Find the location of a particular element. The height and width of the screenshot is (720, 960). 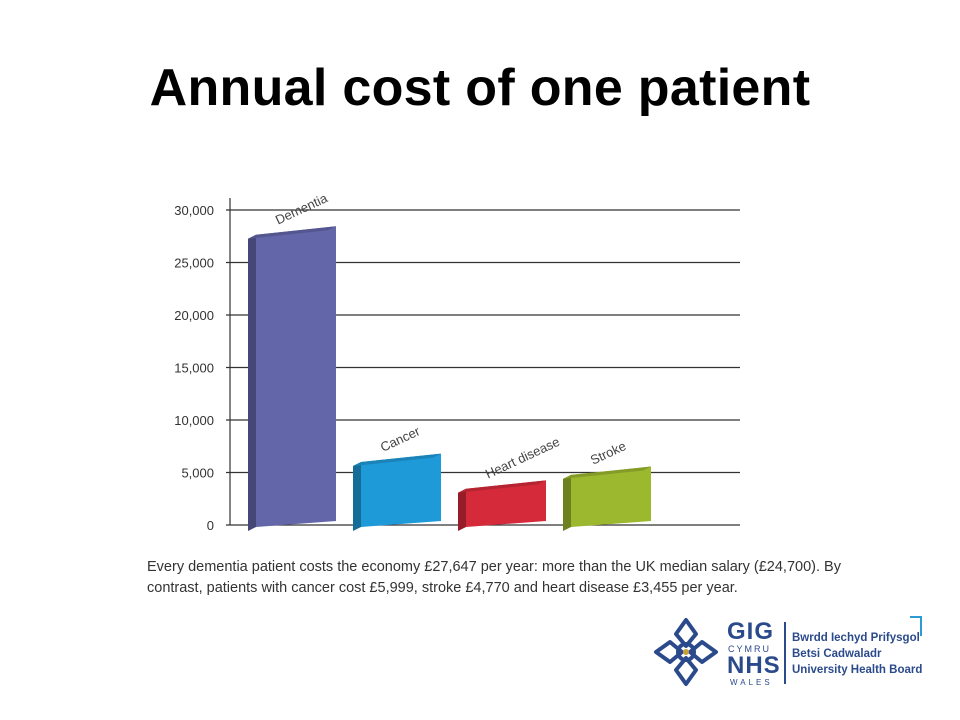

celtic-knot-icon is located at coordinates (686, 652).